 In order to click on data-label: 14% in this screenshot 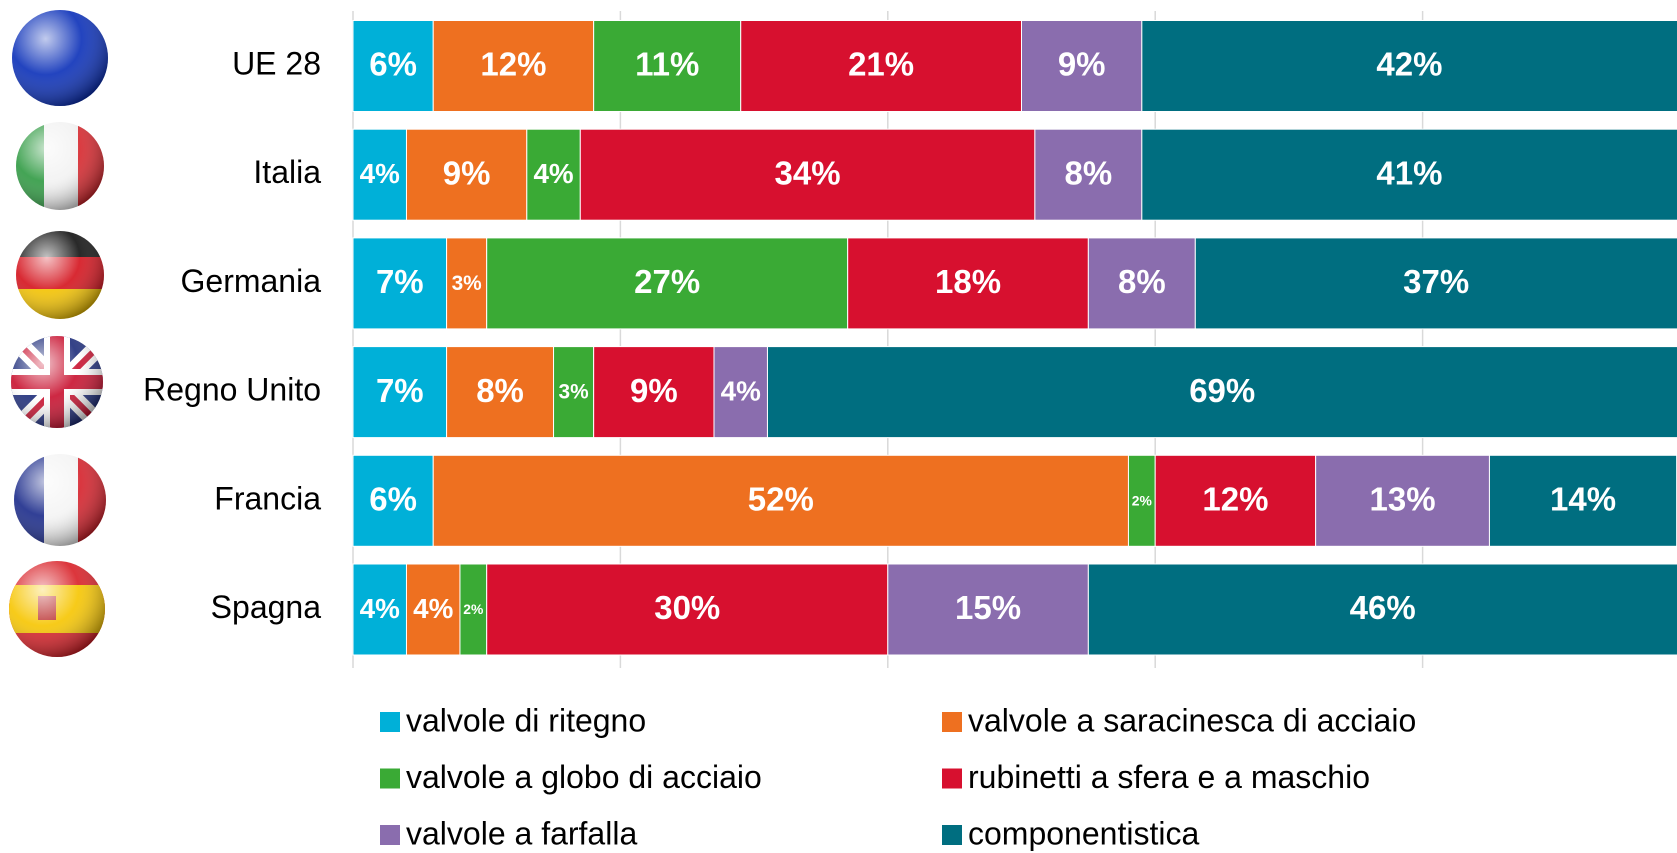, I will do `click(1583, 499)`.